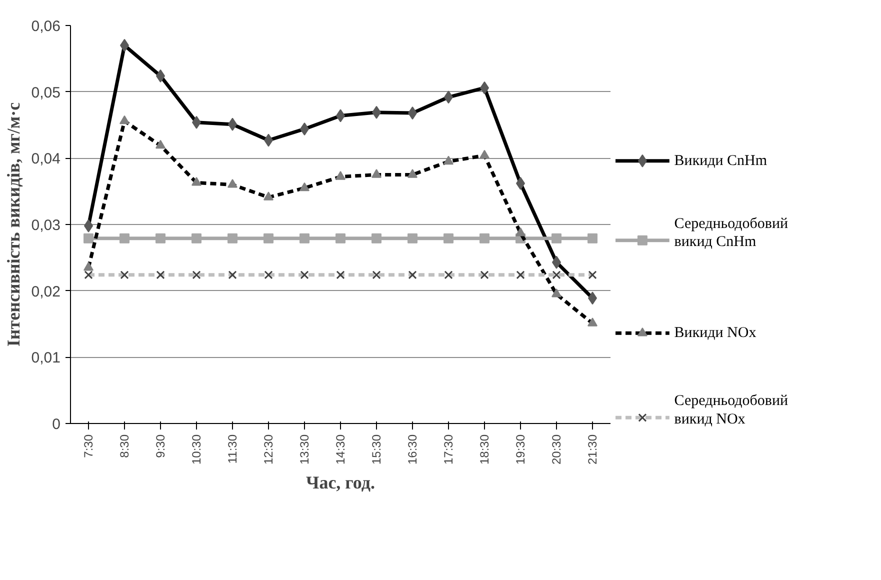 Image resolution: width=881 pixels, height=580 pixels. I want to click on y-tick-label: 0,02, so click(46, 291).